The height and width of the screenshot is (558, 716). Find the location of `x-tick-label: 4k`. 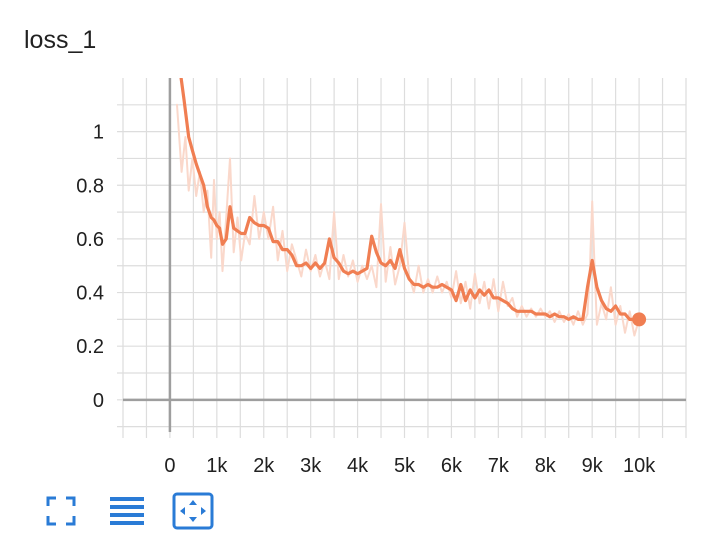

x-tick-label: 4k is located at coordinates (358, 466).